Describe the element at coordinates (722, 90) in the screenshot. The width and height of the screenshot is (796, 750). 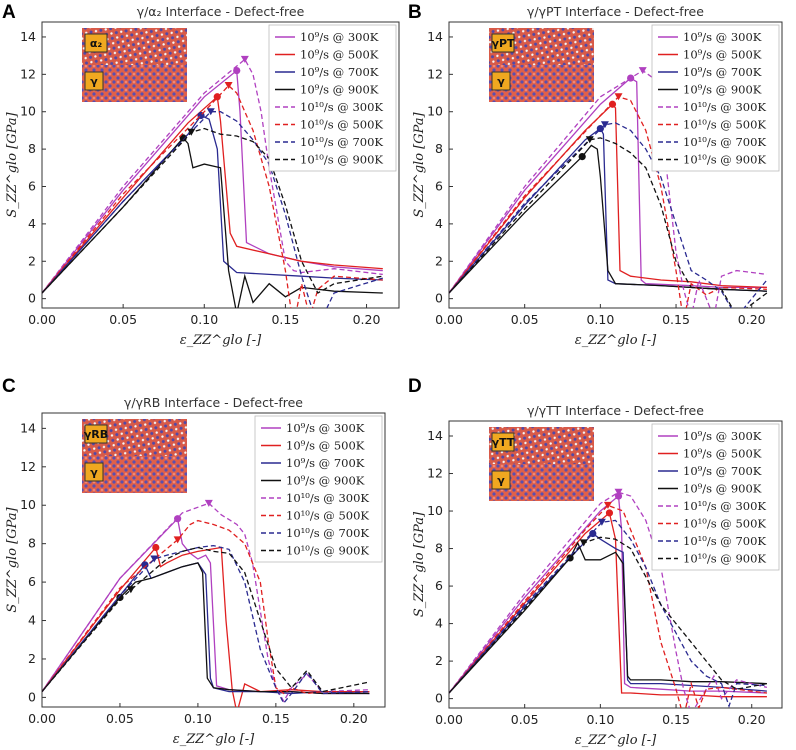
I see `legend-entry: 10⁹/s @ 900K` at that location.